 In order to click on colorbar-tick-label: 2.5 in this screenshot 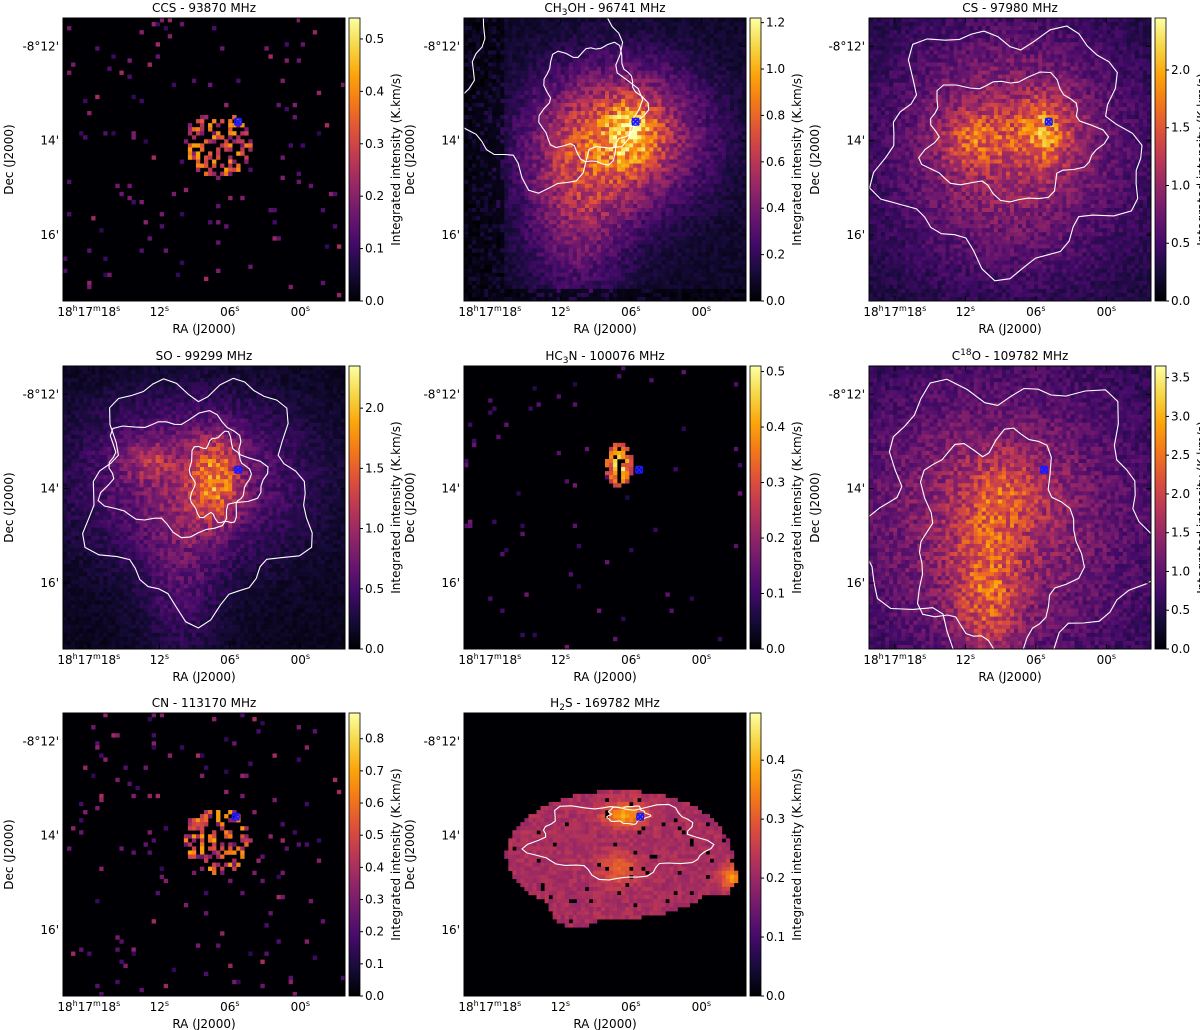, I will do `click(1180, 455)`.